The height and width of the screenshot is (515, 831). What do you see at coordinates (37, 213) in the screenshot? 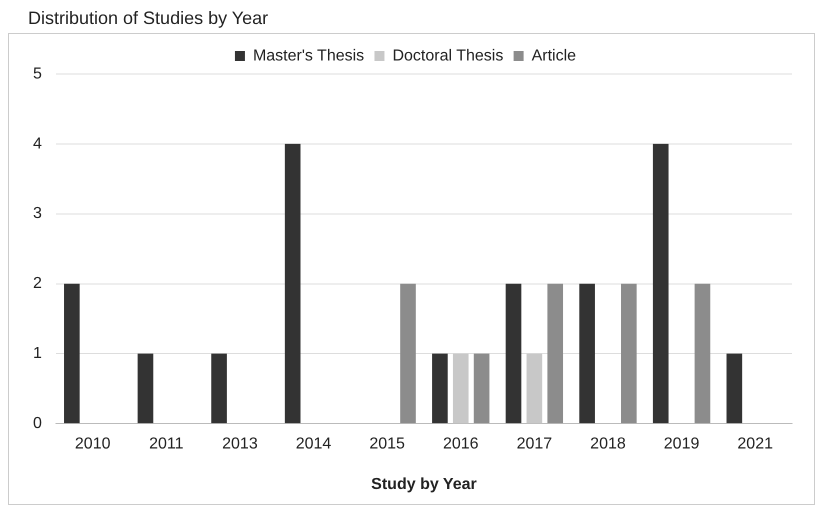
I see `y-tick-label: 3` at bounding box center [37, 213].